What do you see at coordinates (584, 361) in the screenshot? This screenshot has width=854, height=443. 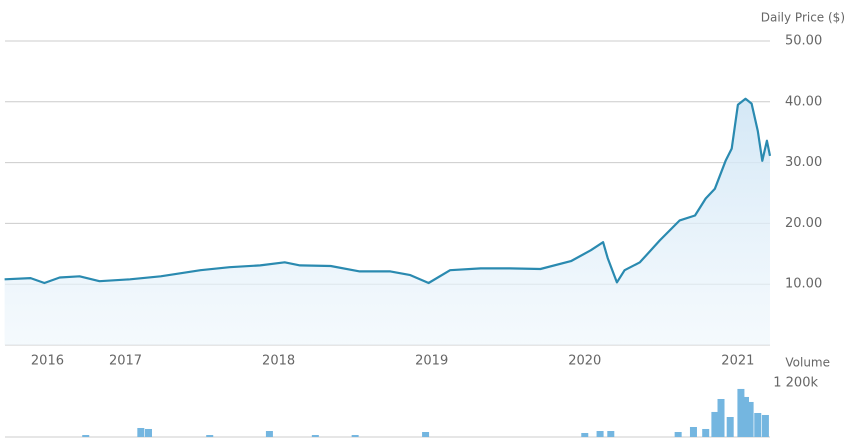 I see `x-tick-label: 2020` at bounding box center [584, 361].